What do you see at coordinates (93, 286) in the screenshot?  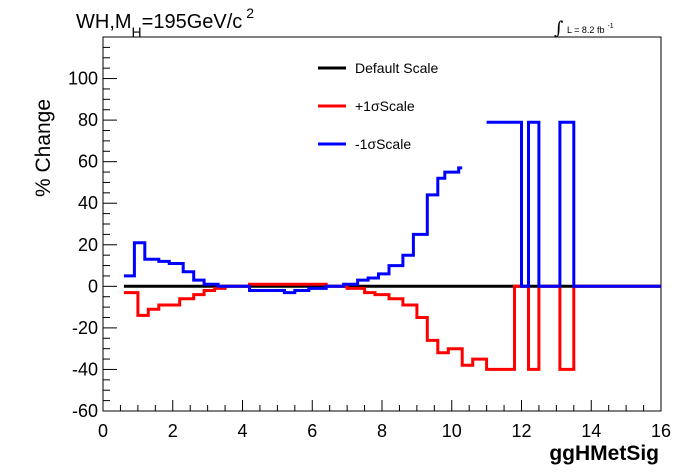 I see `y-tick-label: 0` at bounding box center [93, 286].